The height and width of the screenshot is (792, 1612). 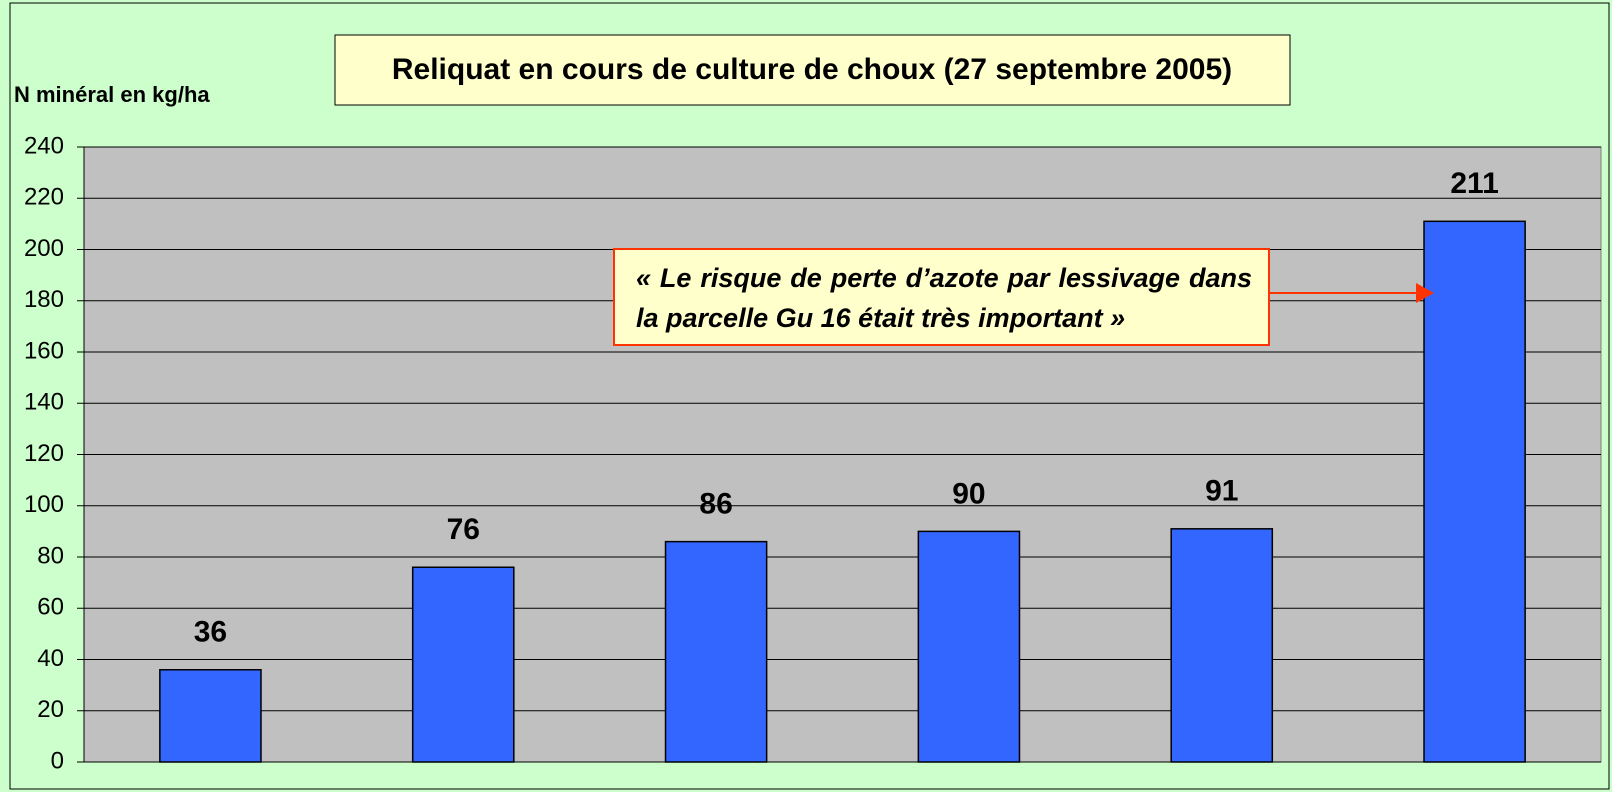 What do you see at coordinates (50, 709) in the screenshot?
I see `y-tick-label: 20` at bounding box center [50, 709].